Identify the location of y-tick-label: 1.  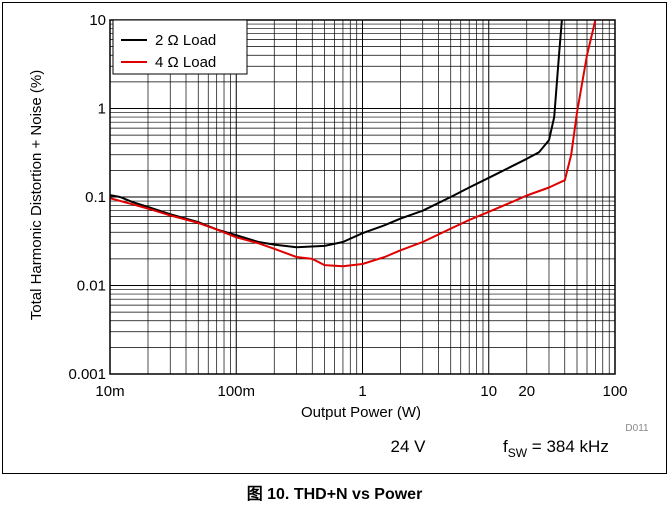
(102, 109).